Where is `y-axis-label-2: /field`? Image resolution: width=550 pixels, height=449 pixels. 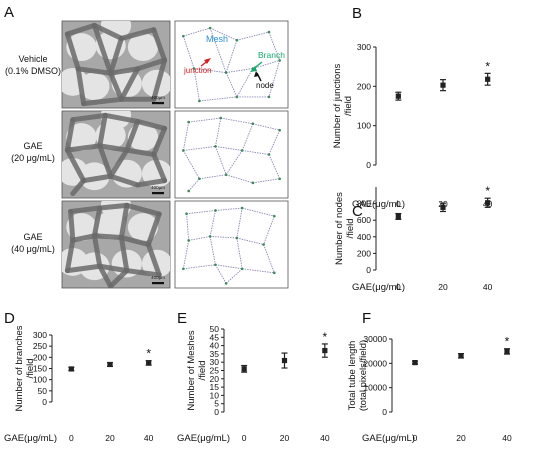
y-axis-label-2: /field is located at coordinates (348, 106).